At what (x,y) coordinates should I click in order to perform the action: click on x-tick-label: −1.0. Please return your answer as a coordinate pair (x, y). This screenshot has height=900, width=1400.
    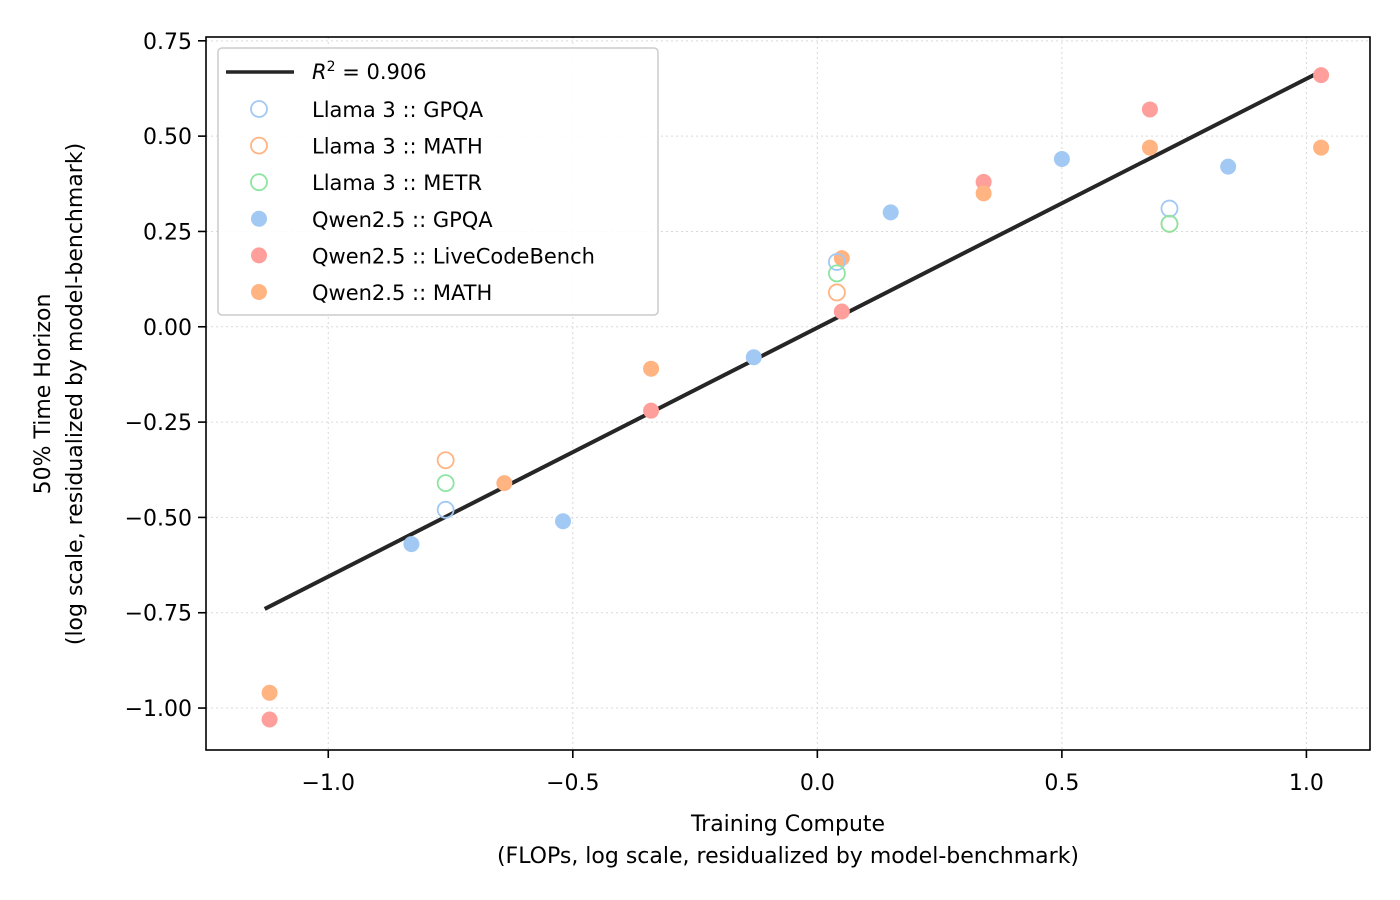
    Looking at the image, I should click on (328, 783).